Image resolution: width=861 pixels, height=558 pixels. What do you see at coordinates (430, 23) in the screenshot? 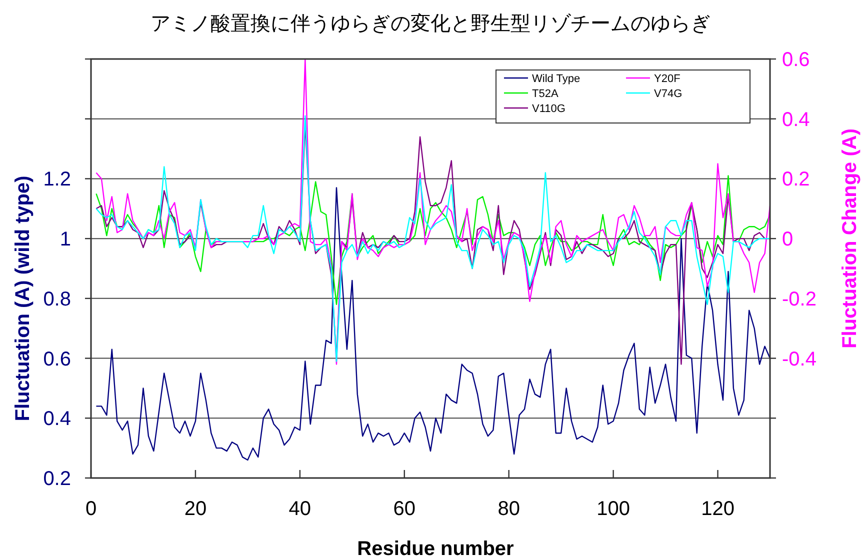
I see `chart-title: アミノ酸置換に伴うゆらぎの変化と野生型リゾチームのゆらぎ` at bounding box center [430, 23].